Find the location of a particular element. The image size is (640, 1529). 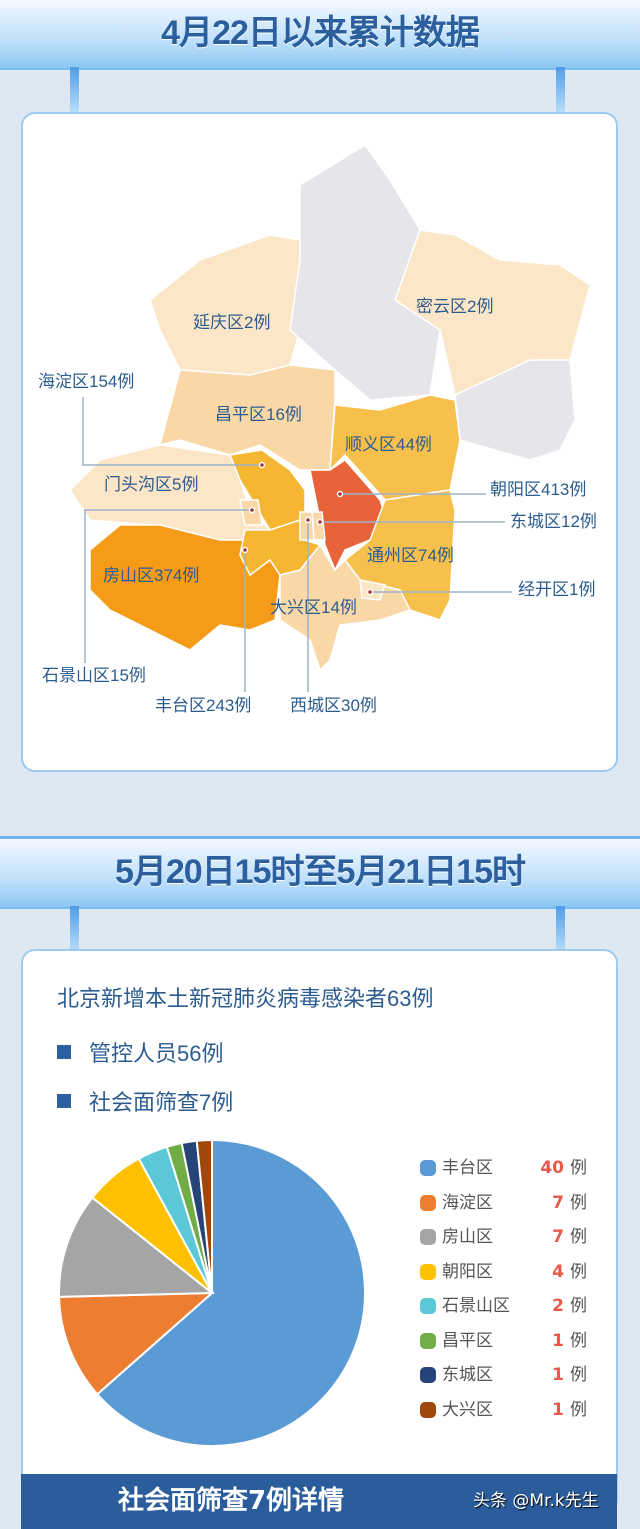

bullet-screening: 社会面筛查7例 is located at coordinates (145, 1103).